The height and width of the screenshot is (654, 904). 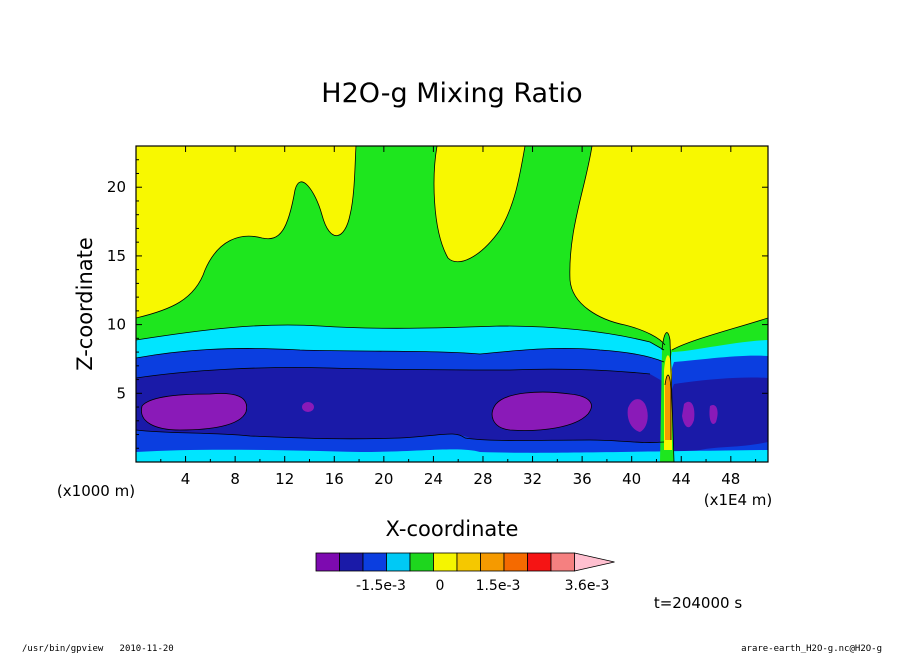 I want to click on x-units-label: (x1E4 m), so click(x=738, y=500).